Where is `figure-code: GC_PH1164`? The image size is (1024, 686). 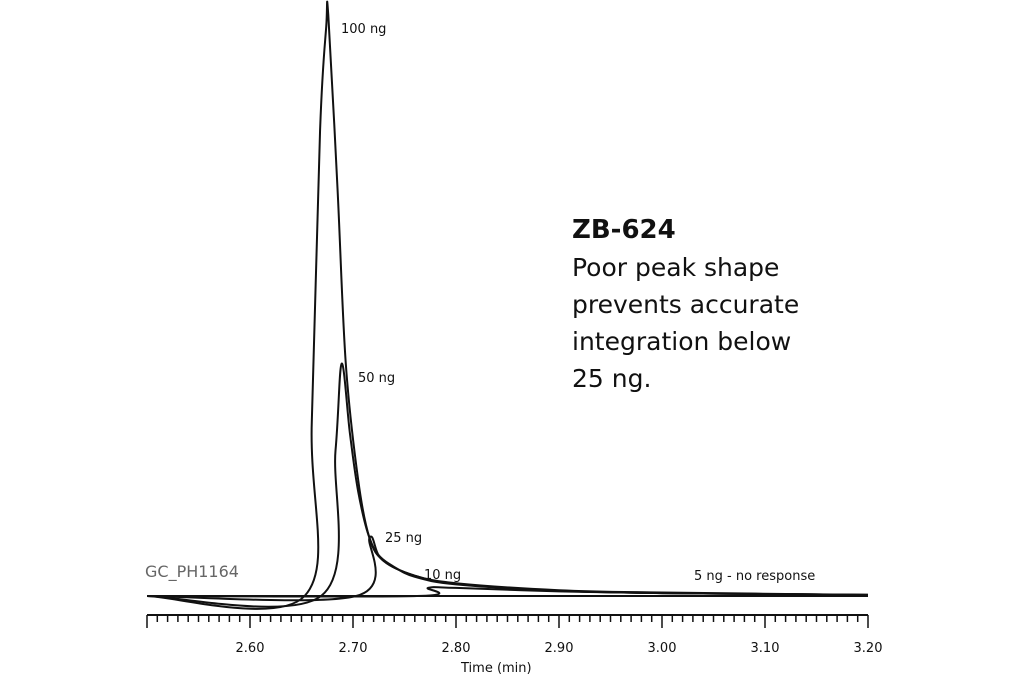
figure-code: GC_PH1164 is located at coordinates (192, 571).